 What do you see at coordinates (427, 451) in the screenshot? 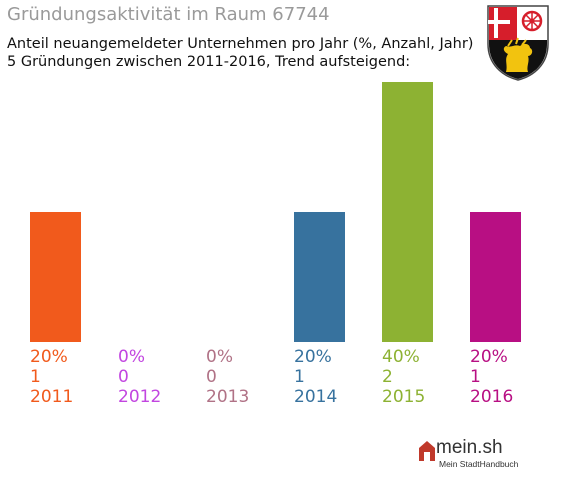
I see `house-icon` at bounding box center [427, 451].